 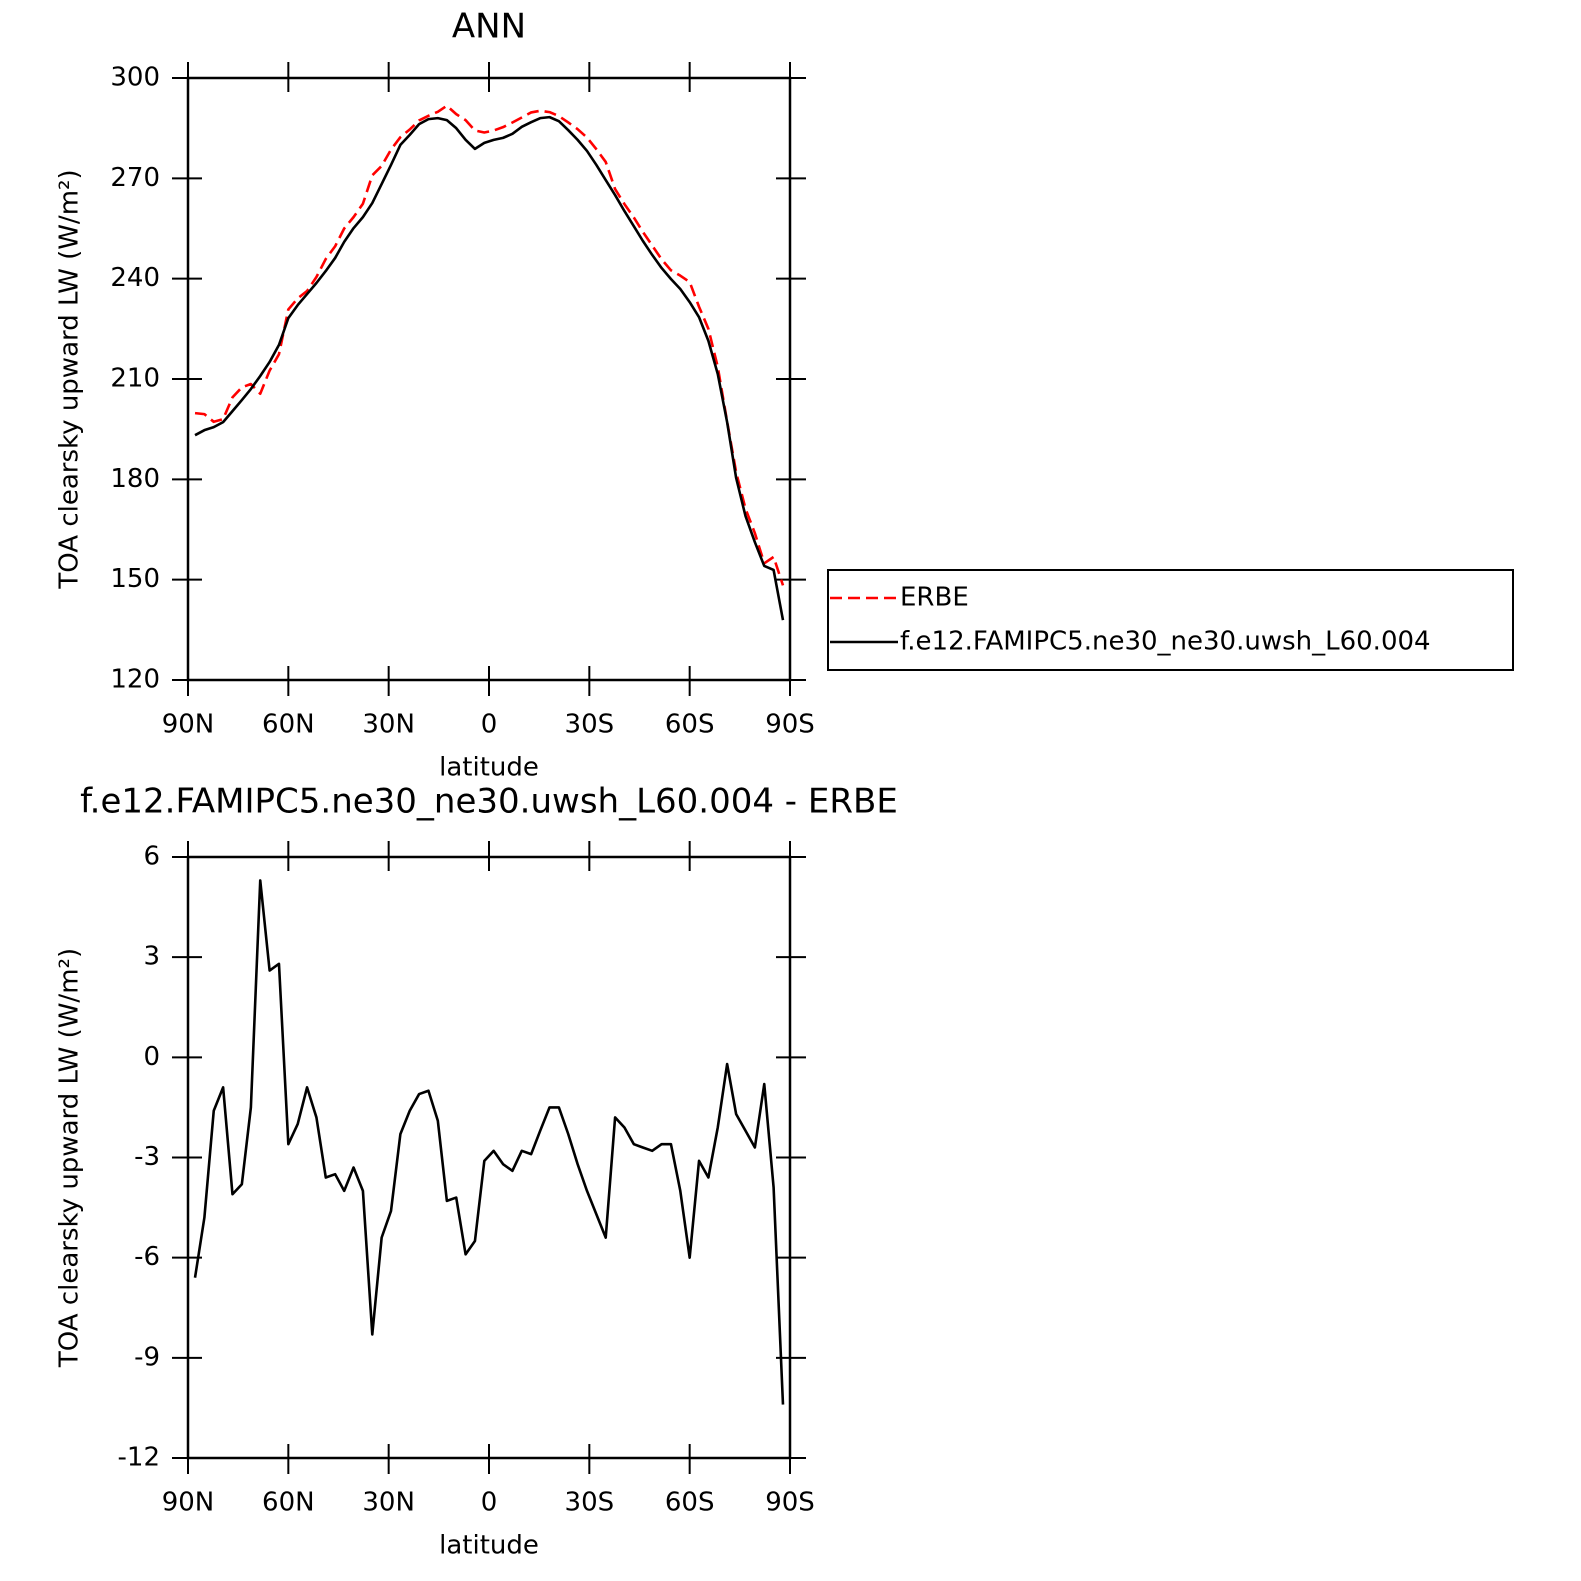 What do you see at coordinates (135, 479) in the screenshot?
I see `y-tick-label: 180` at bounding box center [135, 479].